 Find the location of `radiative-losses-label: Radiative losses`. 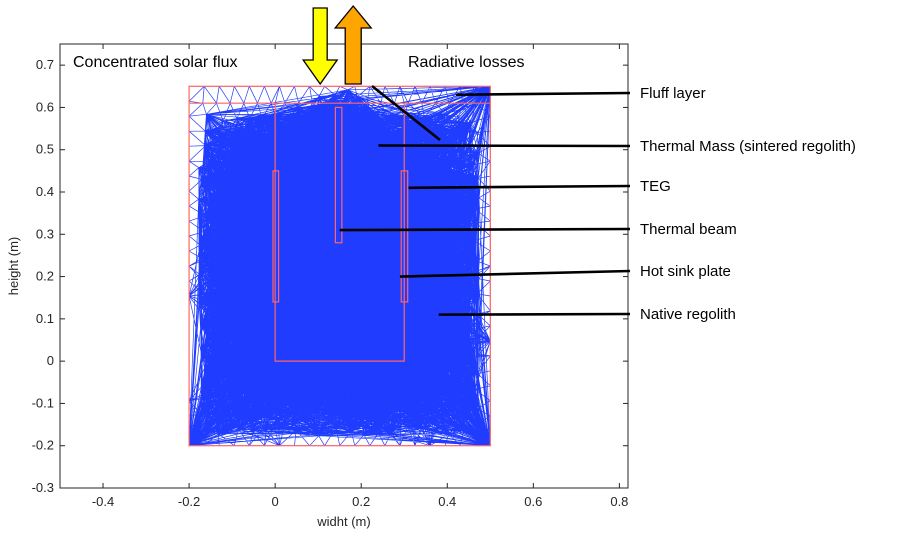

radiative-losses-label: Radiative losses is located at coordinates (466, 62).